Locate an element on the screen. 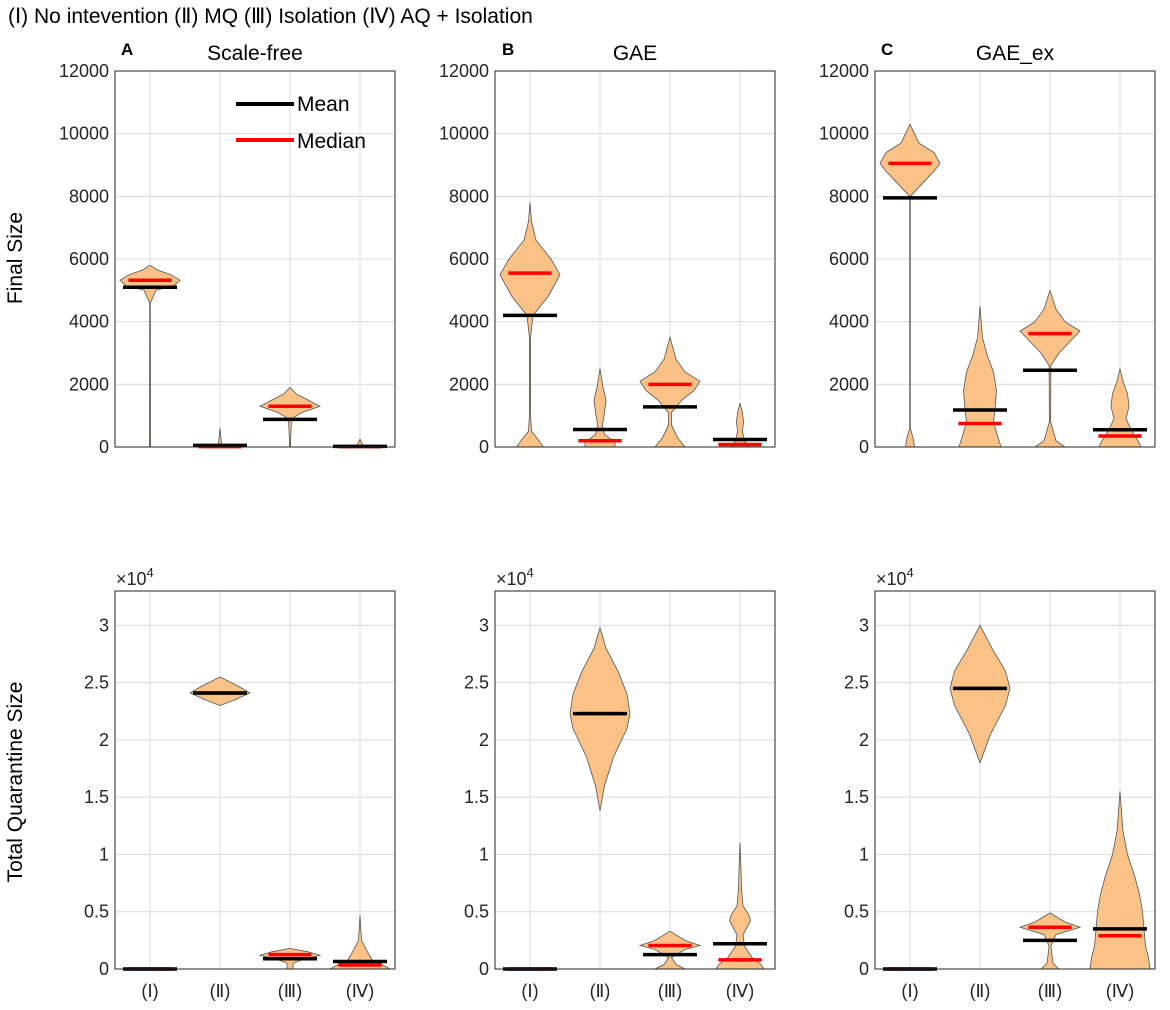  y-exponent-f: ×10⁴ is located at coordinates (895, 577).